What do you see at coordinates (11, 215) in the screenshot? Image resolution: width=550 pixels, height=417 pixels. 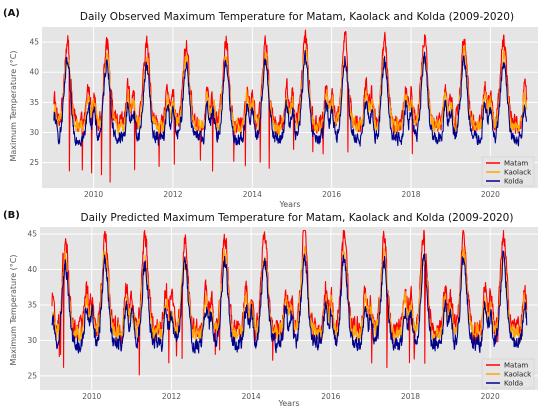 I see `panel-label: (B)` at bounding box center [11, 215].